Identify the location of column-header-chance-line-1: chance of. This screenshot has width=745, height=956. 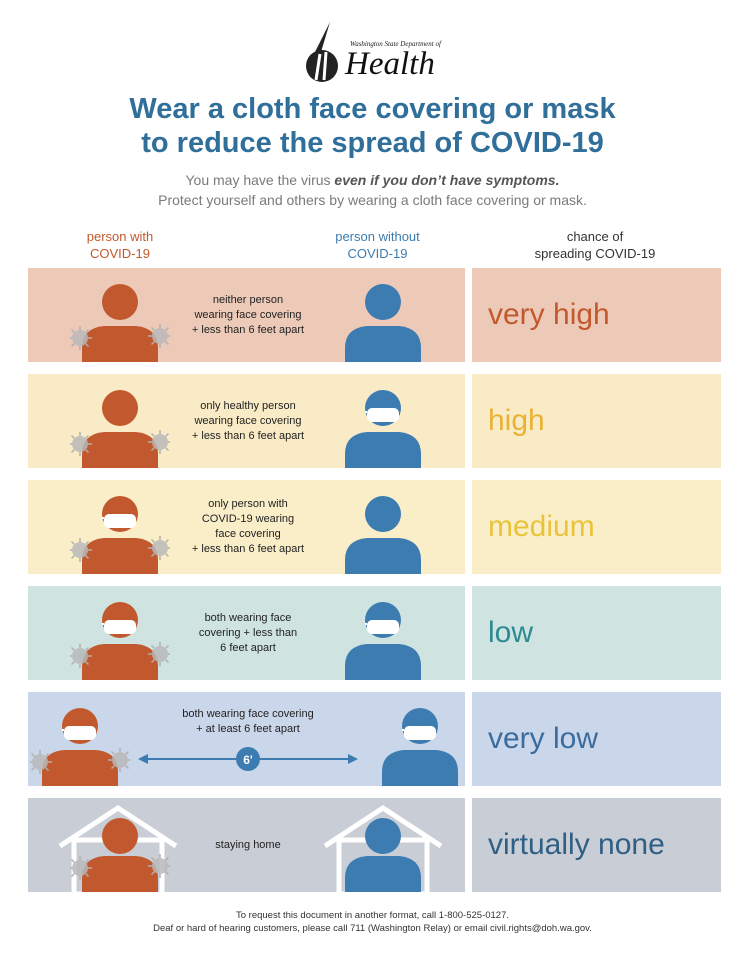
(595, 236).